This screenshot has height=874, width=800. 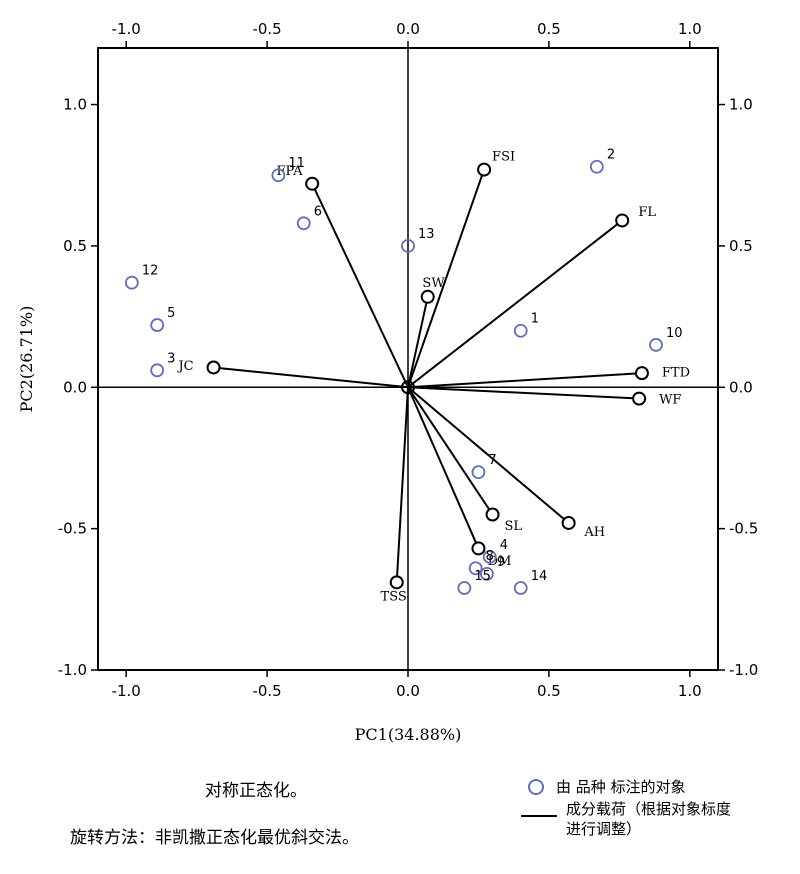 What do you see at coordinates (126, 29) in the screenshot?
I see `x-tick-label-top: -1.0` at bounding box center [126, 29].